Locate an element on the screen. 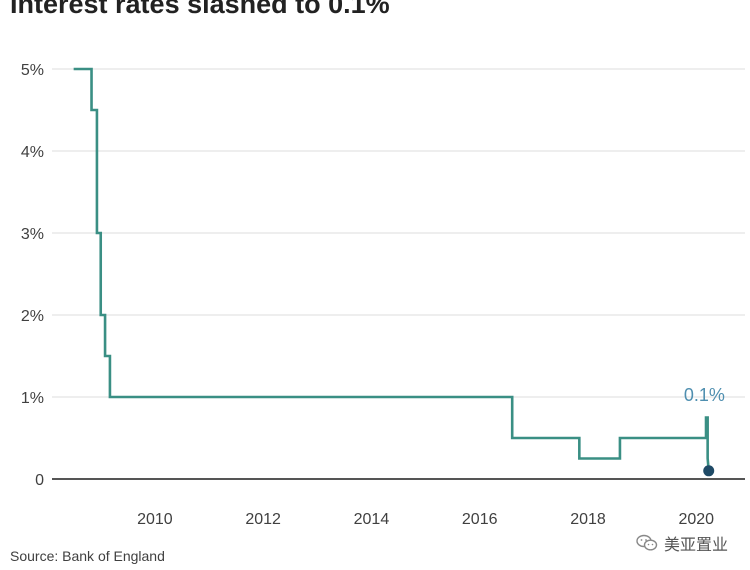 The width and height of the screenshot is (750, 570). watermark: 美亚置业 is located at coordinates (682, 543).